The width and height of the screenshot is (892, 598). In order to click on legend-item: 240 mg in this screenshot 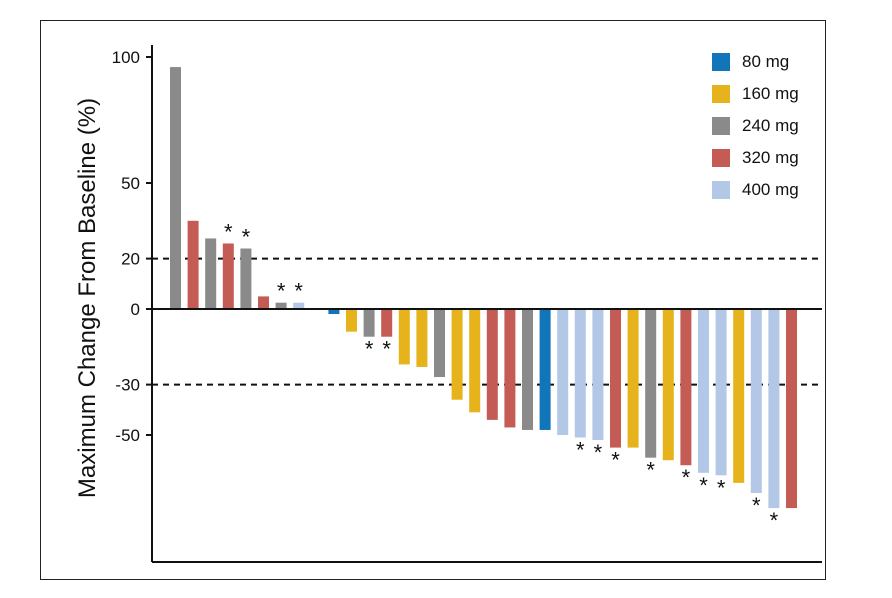, I will do `click(755, 126)`.